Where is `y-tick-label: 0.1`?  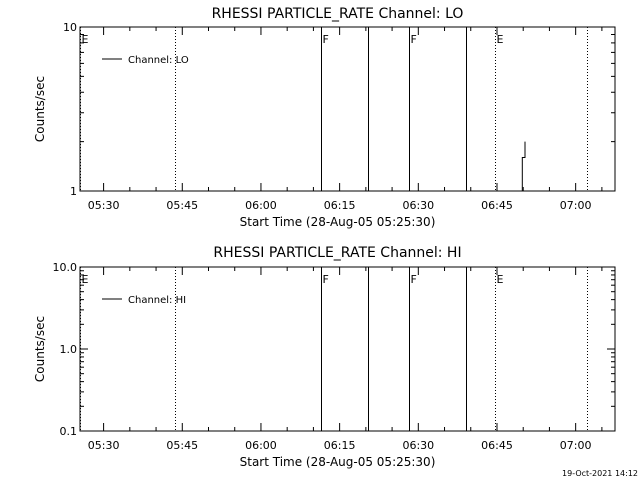 y-tick-label: 0.1 is located at coordinates (69, 431).